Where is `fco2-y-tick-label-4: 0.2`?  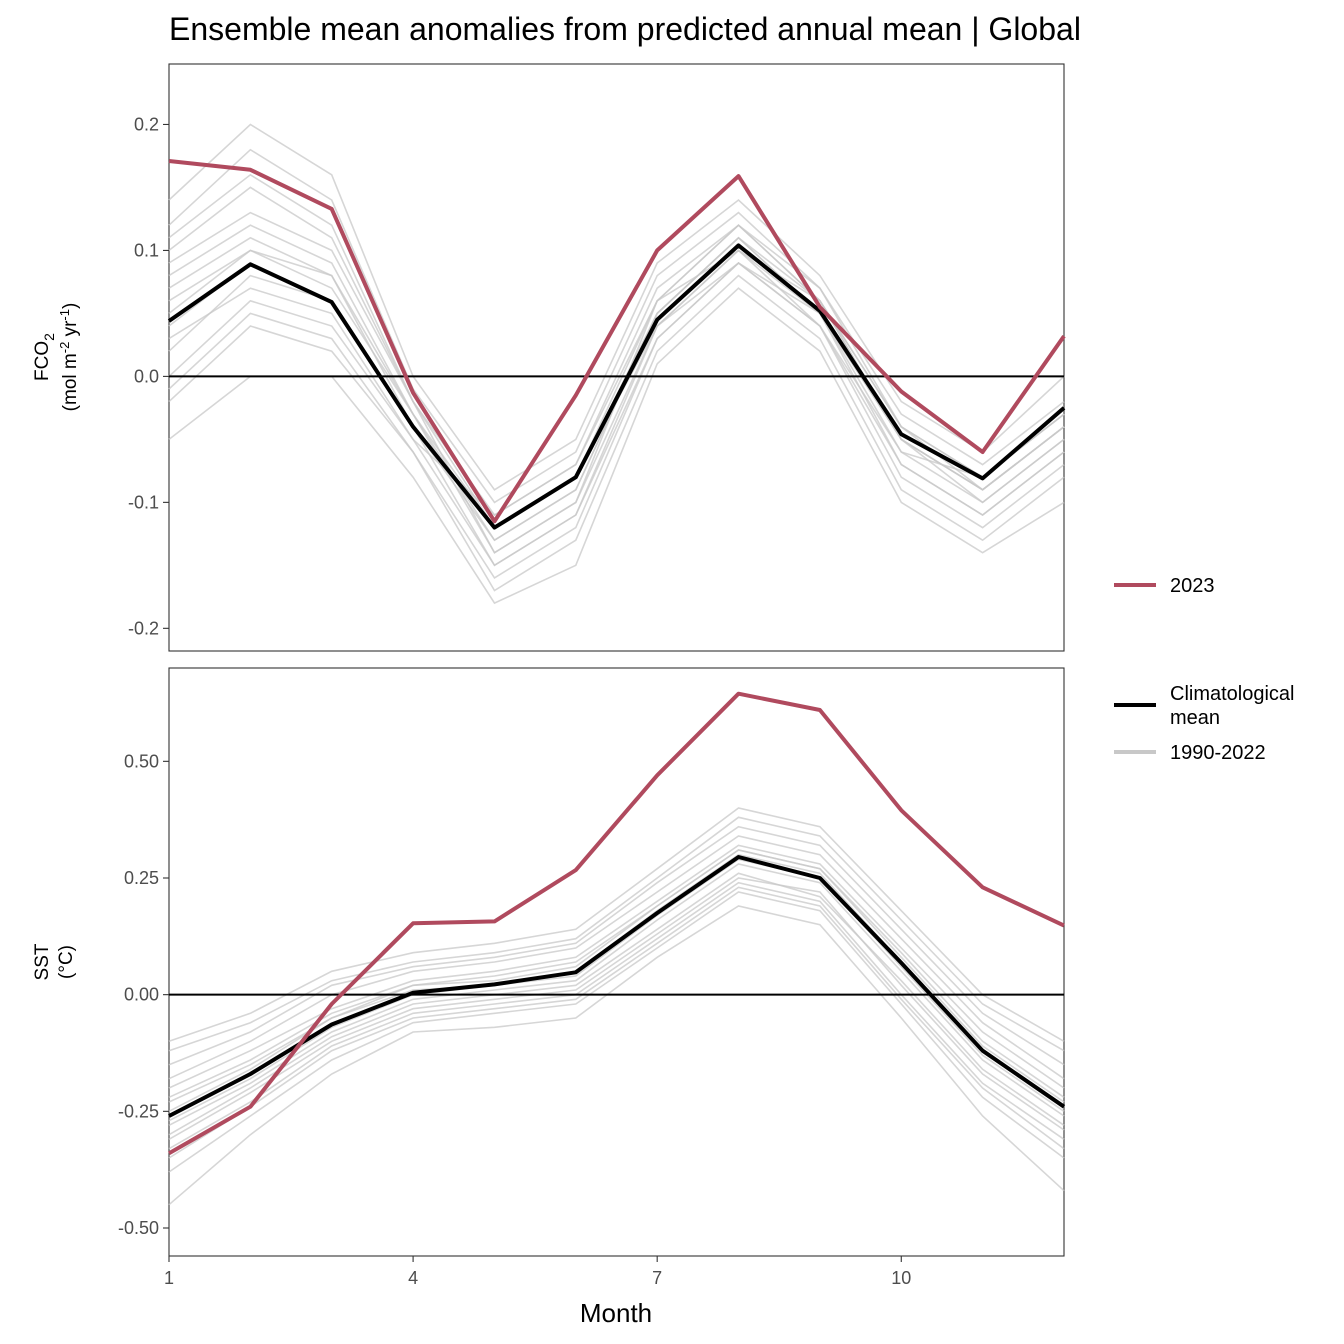
fco2-y-tick-label-4: 0.2 is located at coordinates (146, 124).